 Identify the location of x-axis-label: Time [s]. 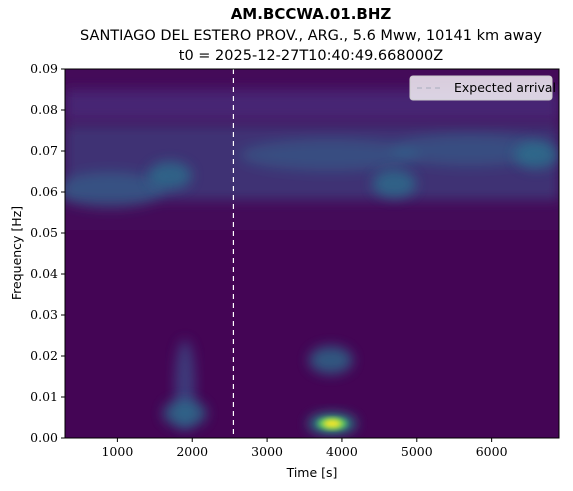
(312, 472).